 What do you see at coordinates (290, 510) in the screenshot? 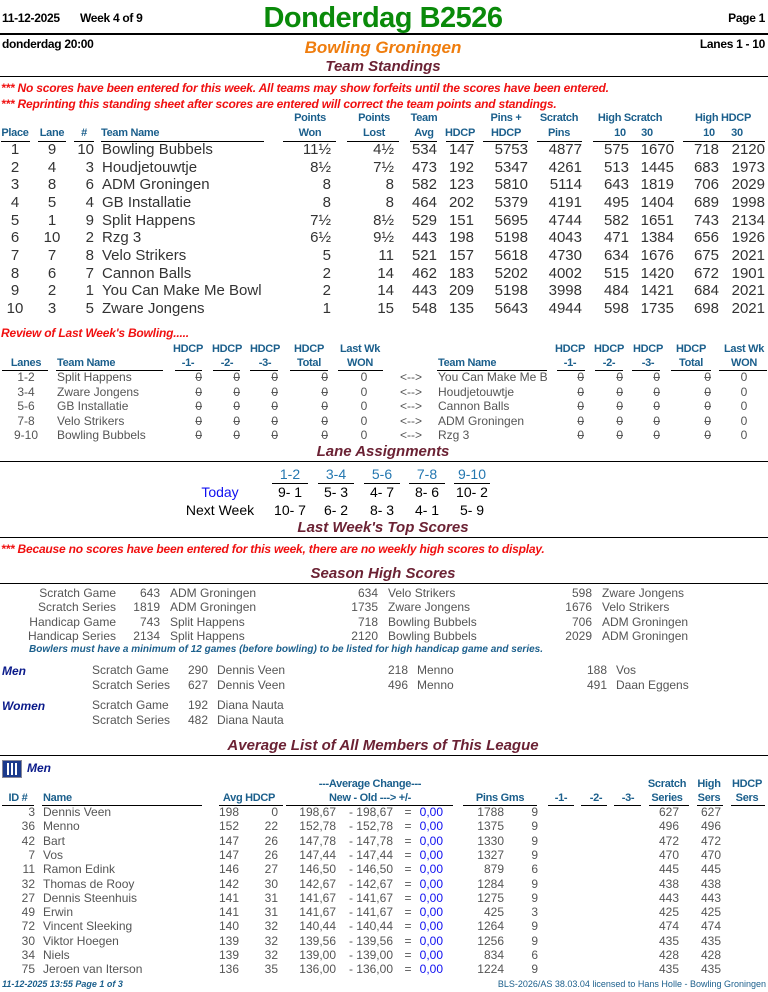
I see `next-week-matchup: 10- 7` at bounding box center [290, 510].